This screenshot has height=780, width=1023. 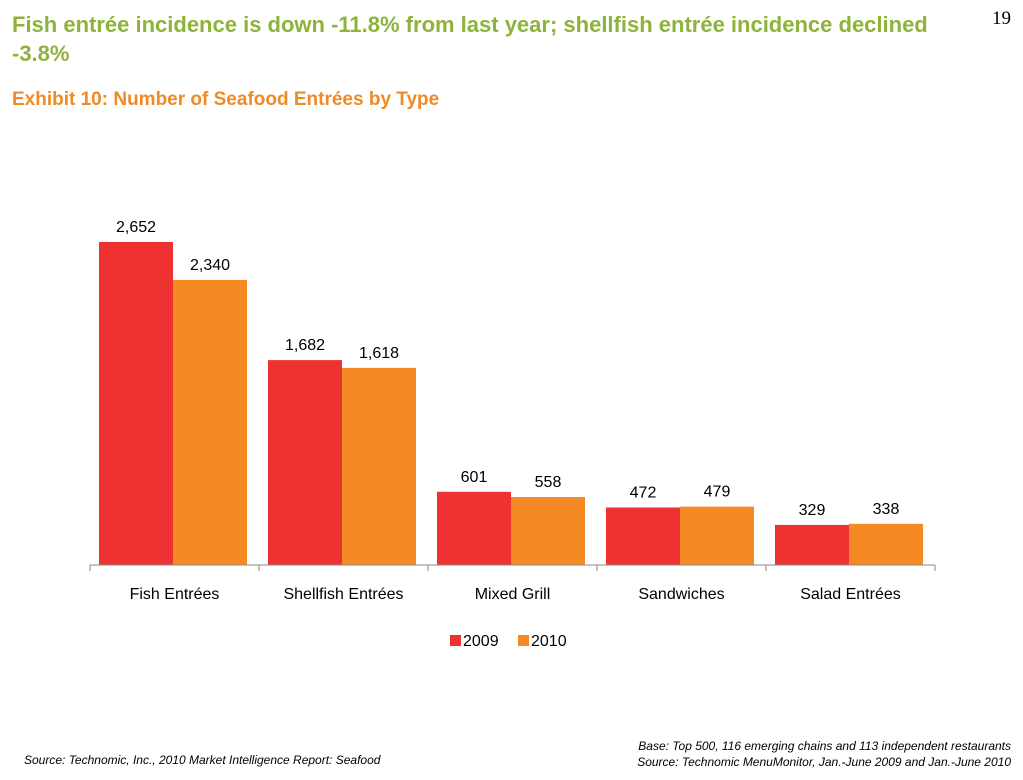 What do you see at coordinates (379, 353) in the screenshot?
I see `value-label-2010-1: 1,618` at bounding box center [379, 353].